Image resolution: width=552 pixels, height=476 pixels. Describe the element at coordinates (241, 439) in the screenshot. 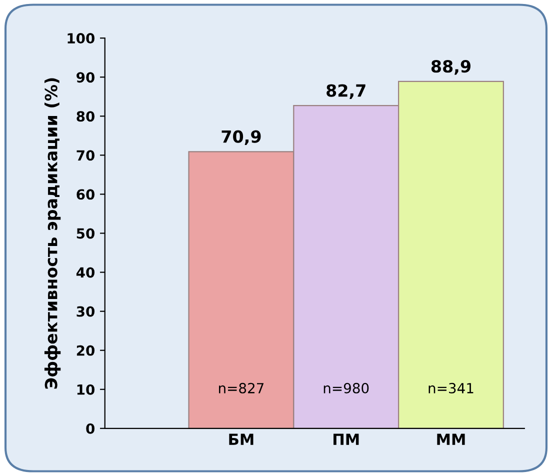

I see `x-tick-label: БМ` at that location.